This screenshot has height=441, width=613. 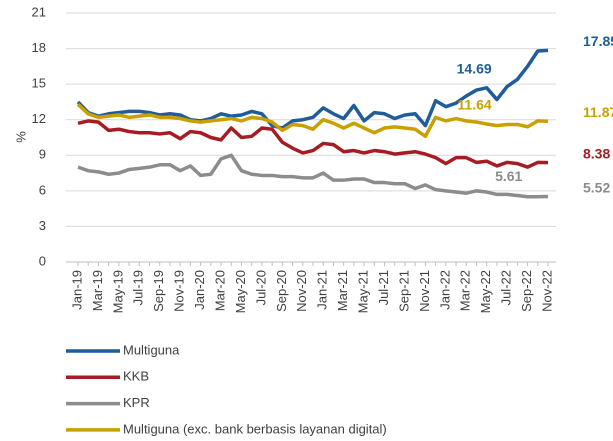 I want to click on y-tick-label: 3, so click(x=42, y=225).